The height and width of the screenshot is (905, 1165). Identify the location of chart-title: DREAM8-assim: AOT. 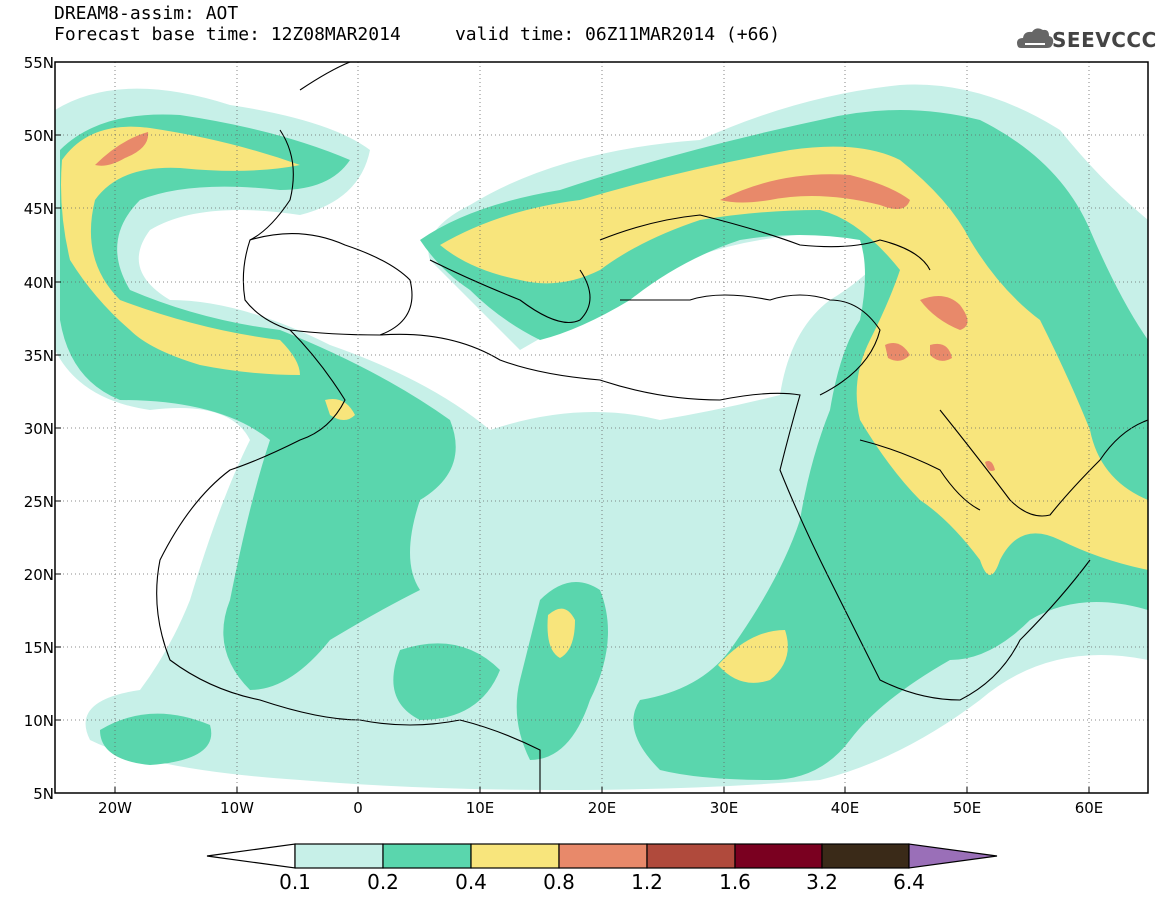
(146, 13).